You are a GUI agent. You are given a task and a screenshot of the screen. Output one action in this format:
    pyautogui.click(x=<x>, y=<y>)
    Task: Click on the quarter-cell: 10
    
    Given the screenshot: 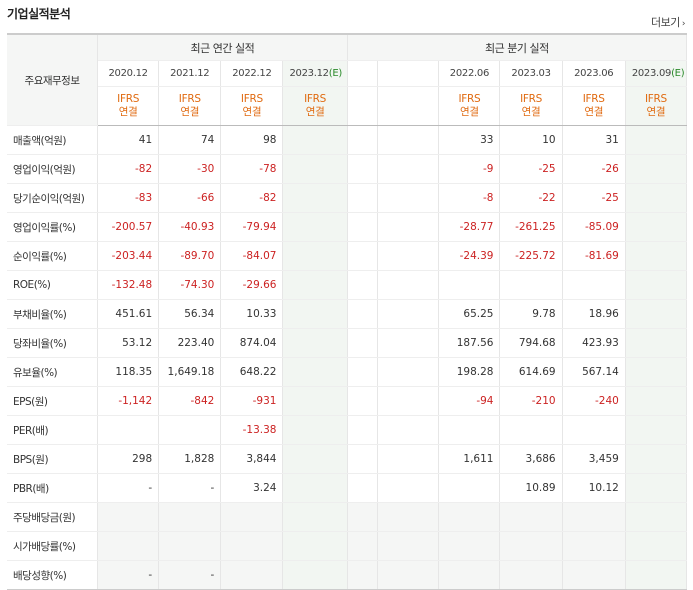 What is the action you would take?
    pyautogui.click(x=531, y=140)
    